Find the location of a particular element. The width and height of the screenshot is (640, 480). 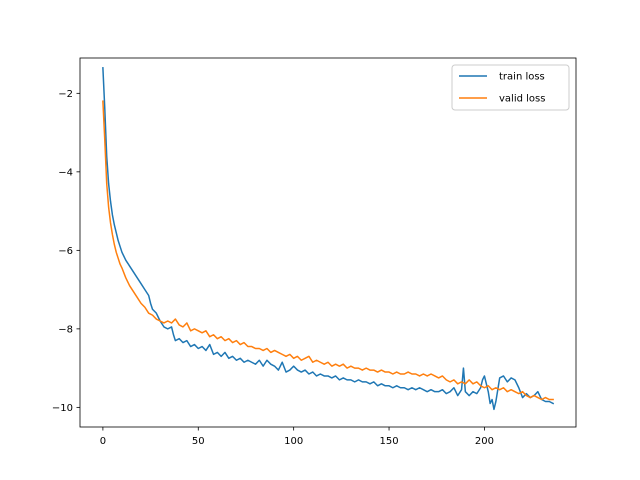

y-tick-label: −10 is located at coordinates (62, 408).